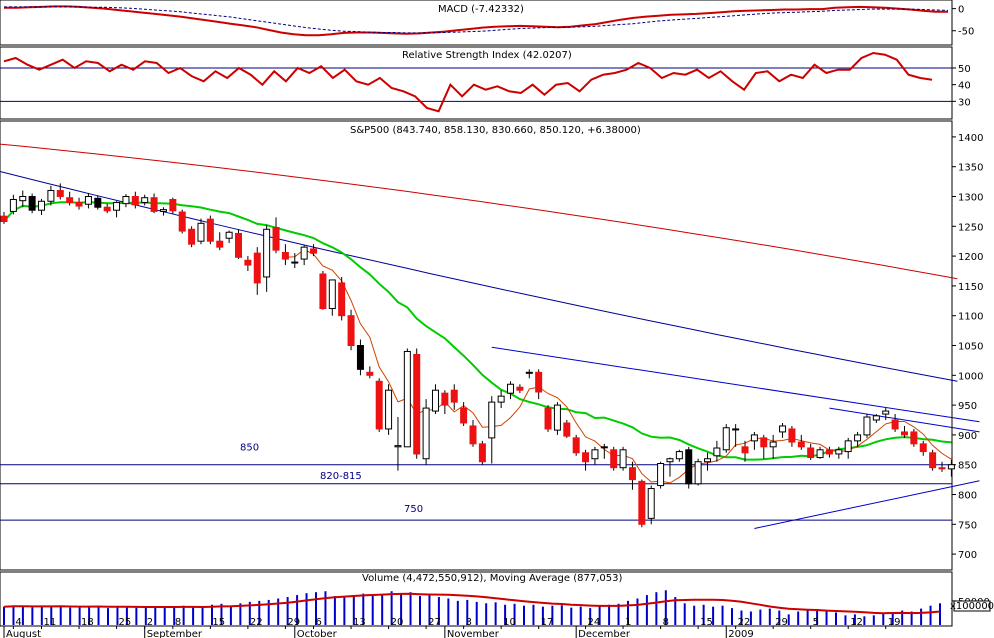 Image resolution: width=994 pixels, height=638 pixels. What do you see at coordinates (867, 504) in the screenshot?
I see `trendline` at bounding box center [867, 504].